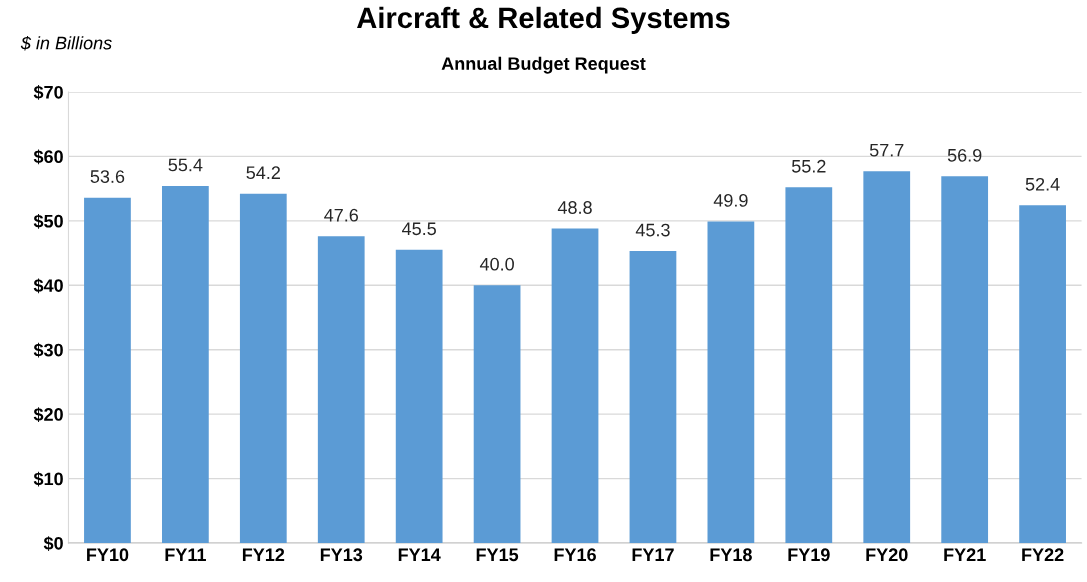  I want to click on x-tick-label: FY22, so click(1043, 554).